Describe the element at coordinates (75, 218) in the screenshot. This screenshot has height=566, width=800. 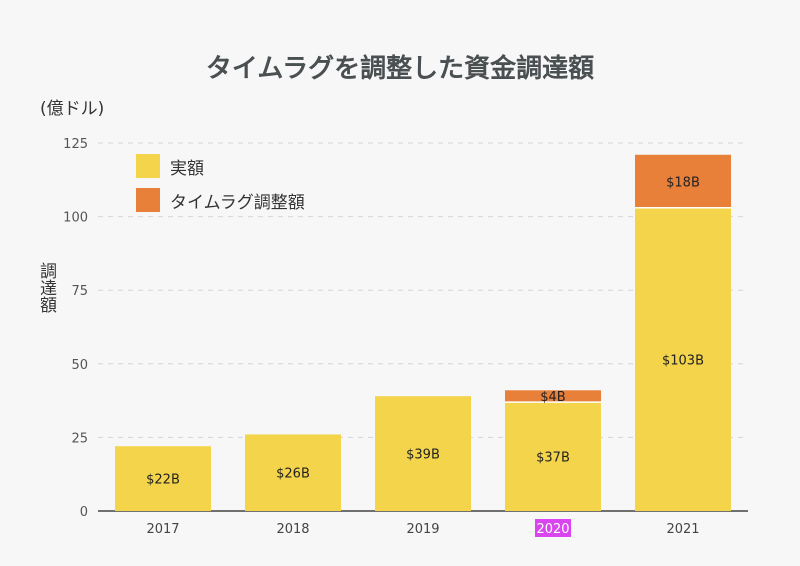
I see `y-tick-label: 100` at that location.